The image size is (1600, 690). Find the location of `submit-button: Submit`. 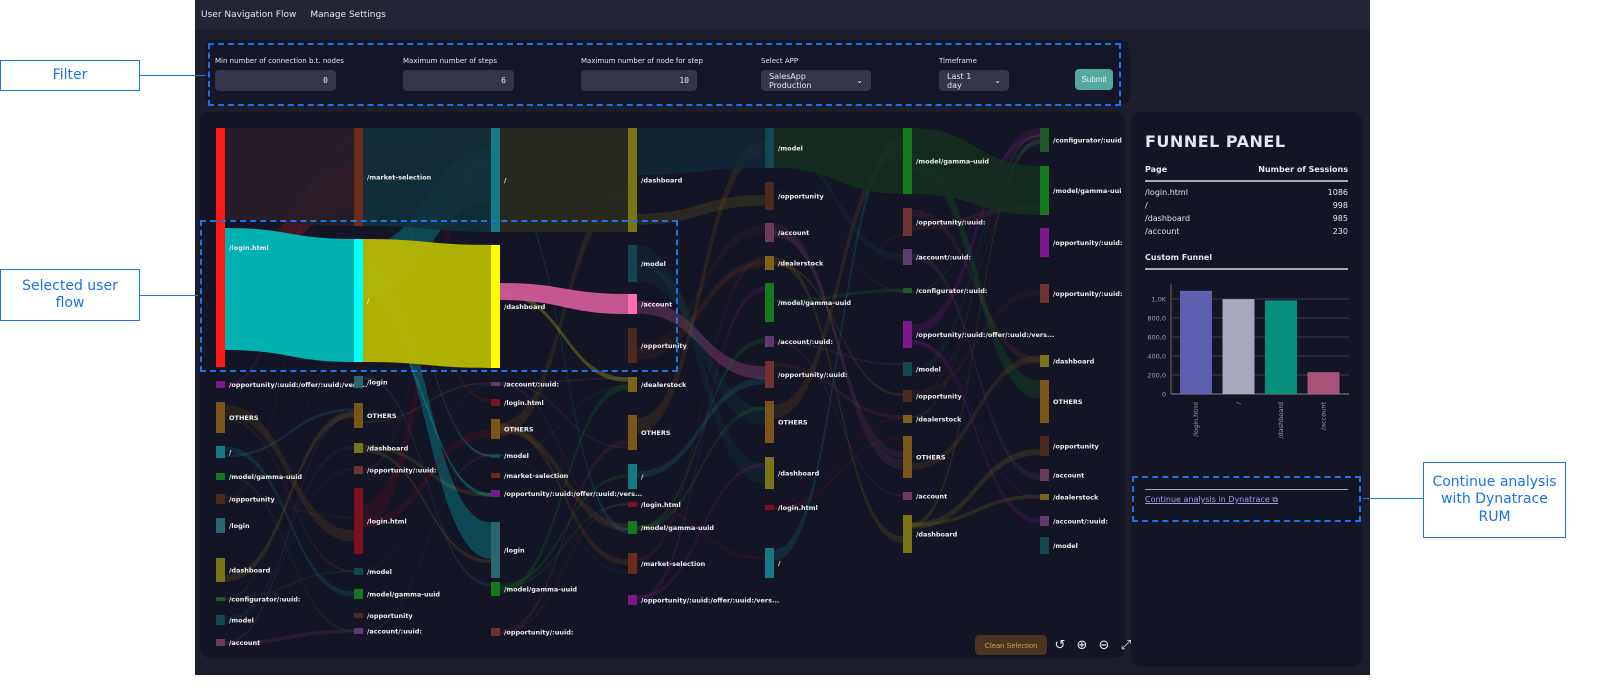

submit-button: Submit is located at coordinates (1094, 79).